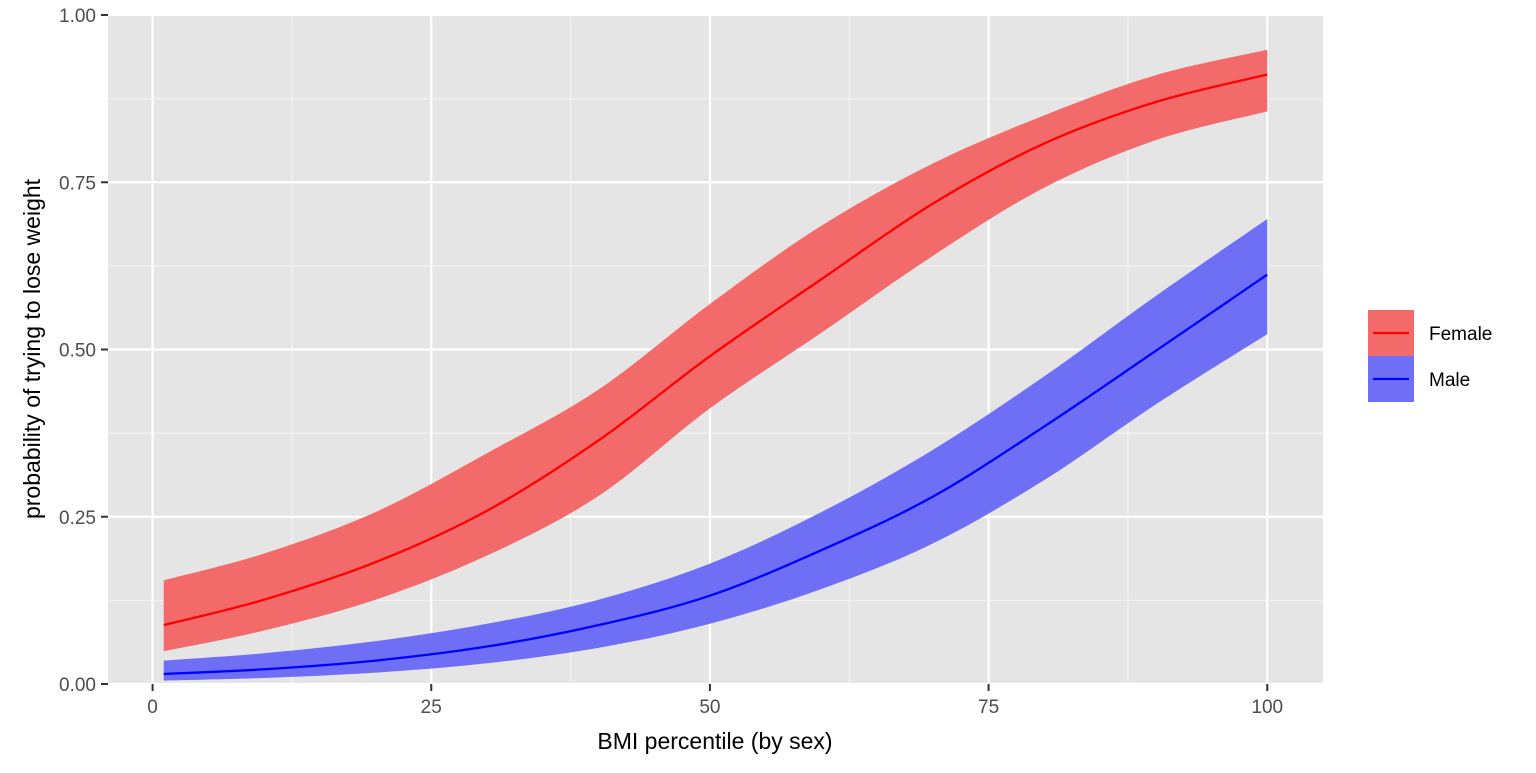 This screenshot has width=1536, height=773. Describe the element at coordinates (431, 707) in the screenshot. I see `x-tick-label: 25` at that location.